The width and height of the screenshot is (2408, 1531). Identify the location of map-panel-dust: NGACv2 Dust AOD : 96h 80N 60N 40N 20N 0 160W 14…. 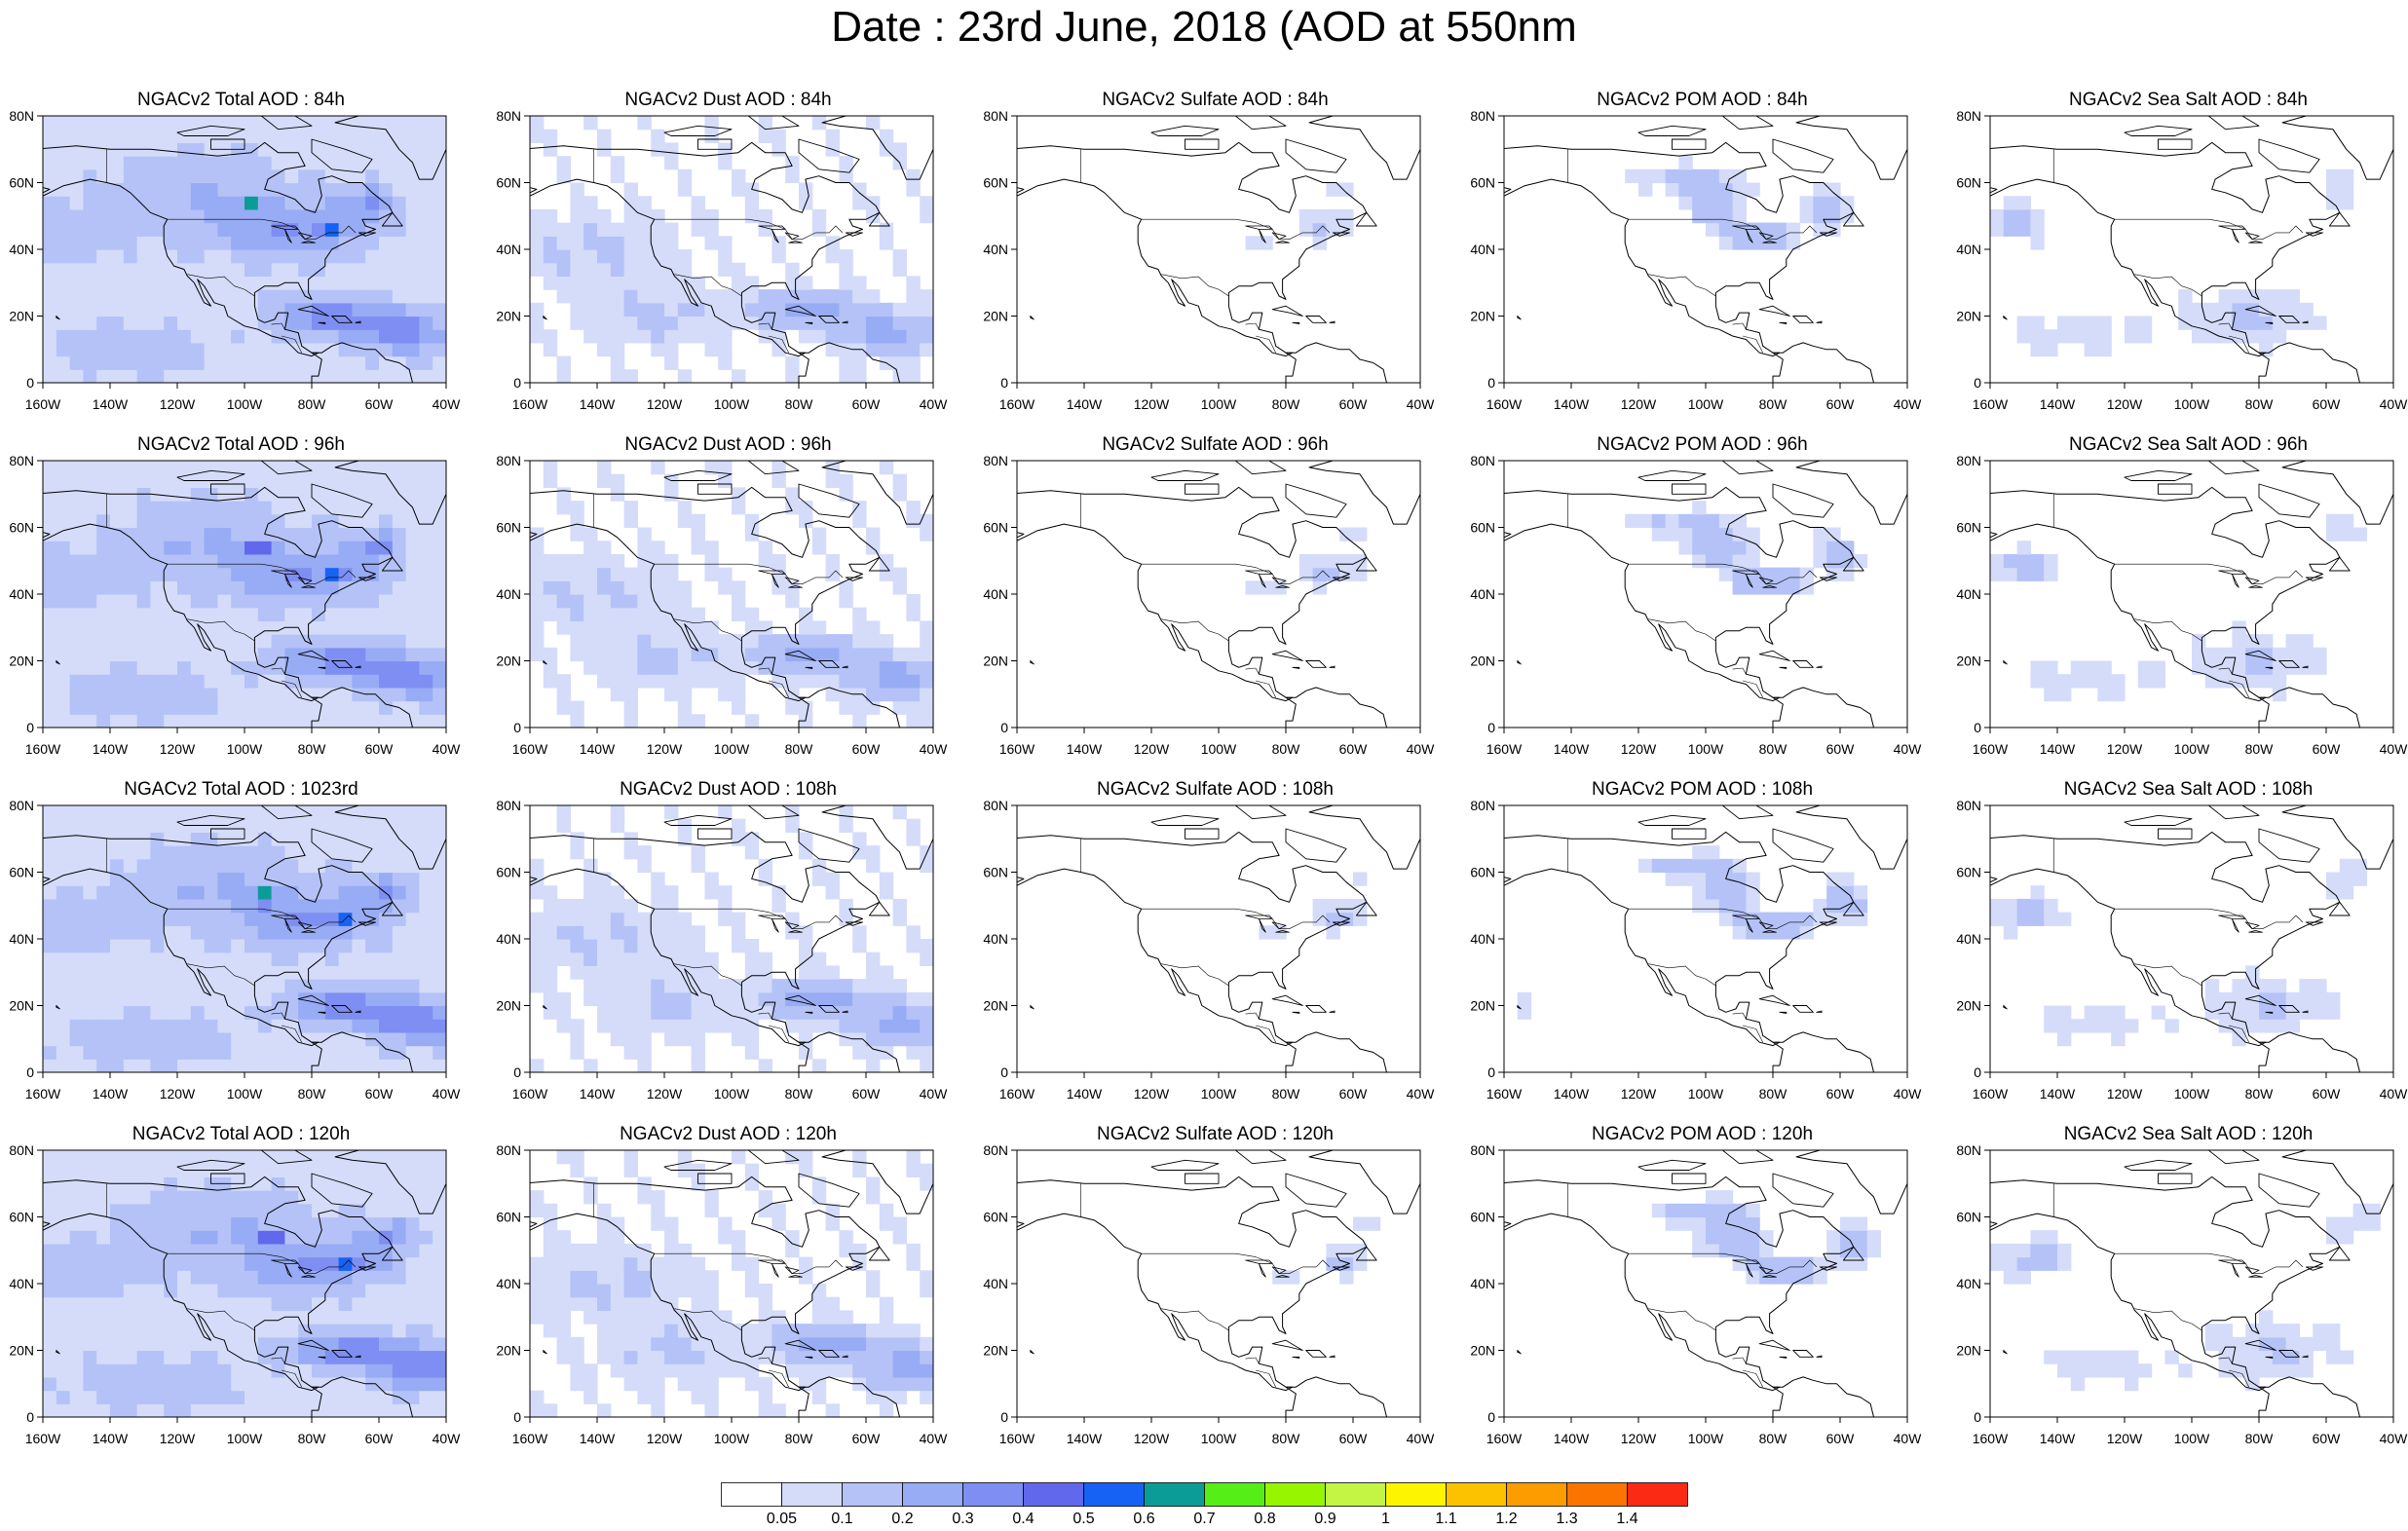
(730, 604).